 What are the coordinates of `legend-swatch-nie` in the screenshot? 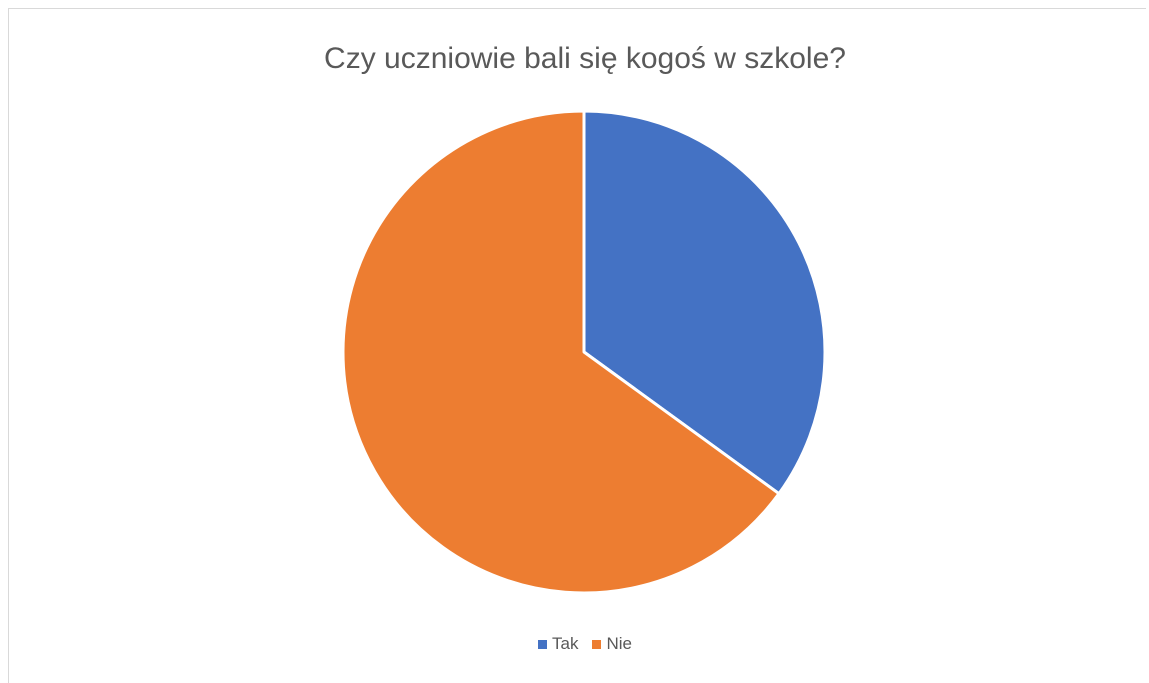 It's located at (597, 644).